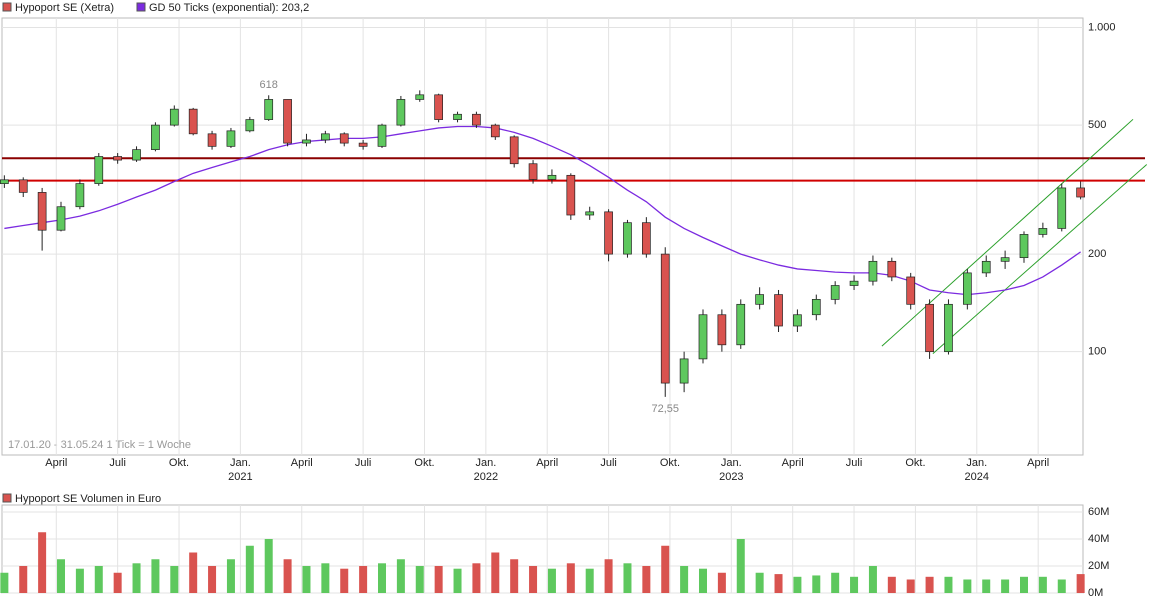  Describe the element at coordinates (542, 549) in the screenshot. I see `volume-frame` at that location.